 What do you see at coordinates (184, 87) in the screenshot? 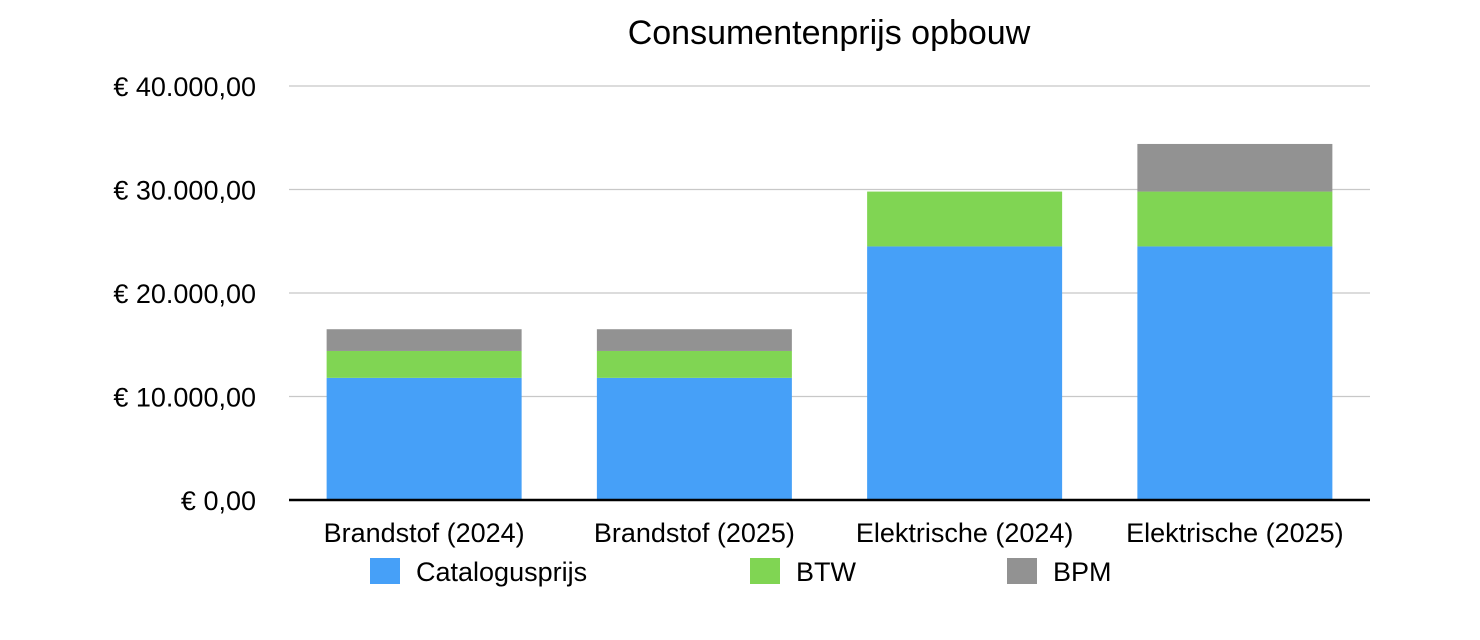
I see `y-tick-label: € 40.000,00` at bounding box center [184, 87].